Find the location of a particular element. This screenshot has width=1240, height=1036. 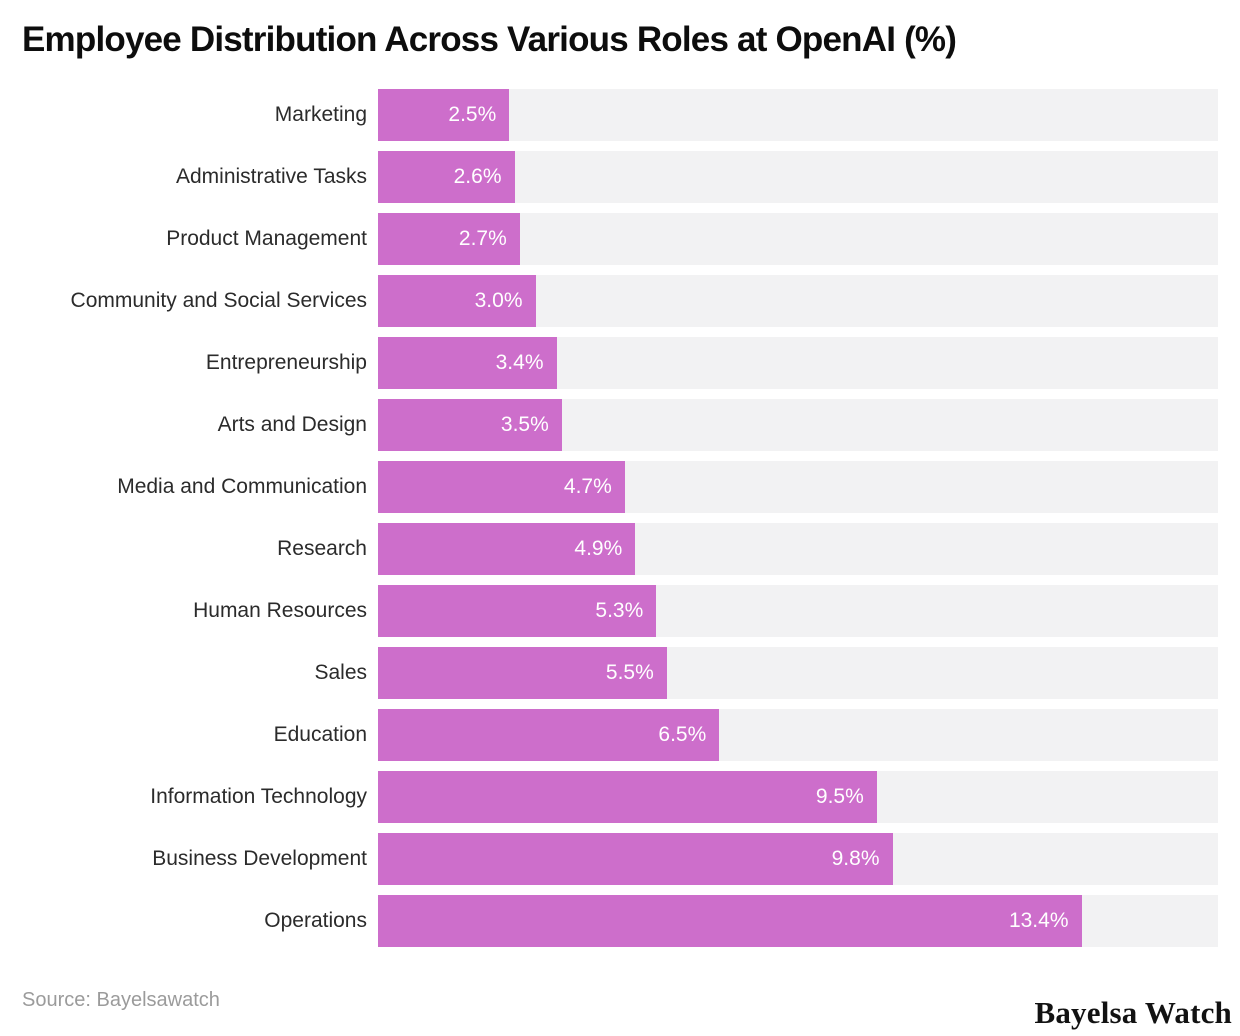

bar: 2.6% is located at coordinates (446, 177).